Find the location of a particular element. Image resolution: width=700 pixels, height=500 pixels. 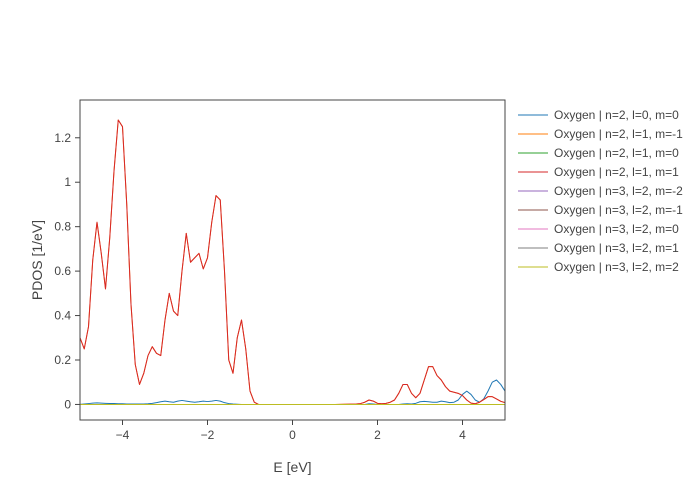

legend-item: Oxygen | n=3, l=2, m=-1 is located at coordinates (600, 210).